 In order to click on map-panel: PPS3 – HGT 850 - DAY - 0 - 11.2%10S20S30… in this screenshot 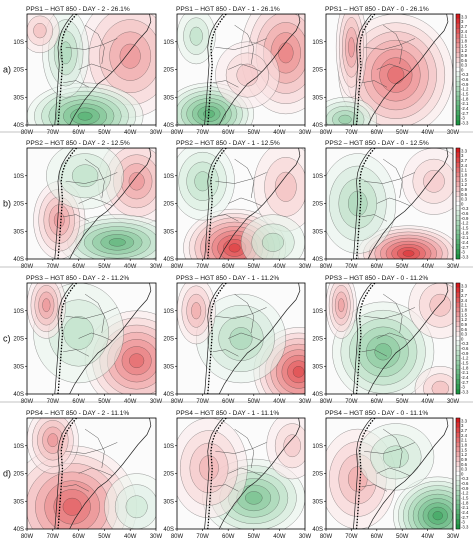, I will do `click(390, 340)`.